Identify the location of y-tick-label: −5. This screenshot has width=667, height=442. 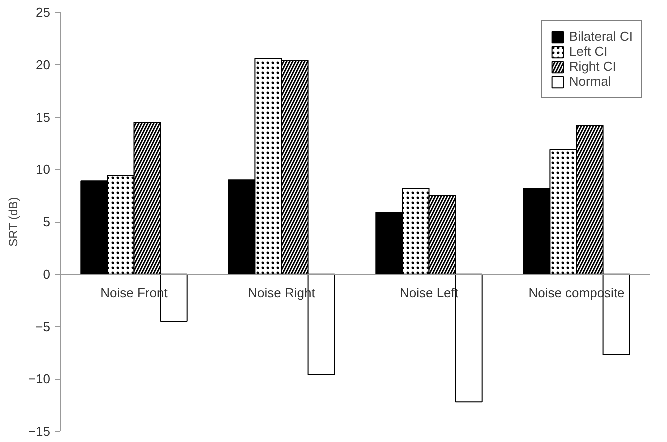
(43, 326).